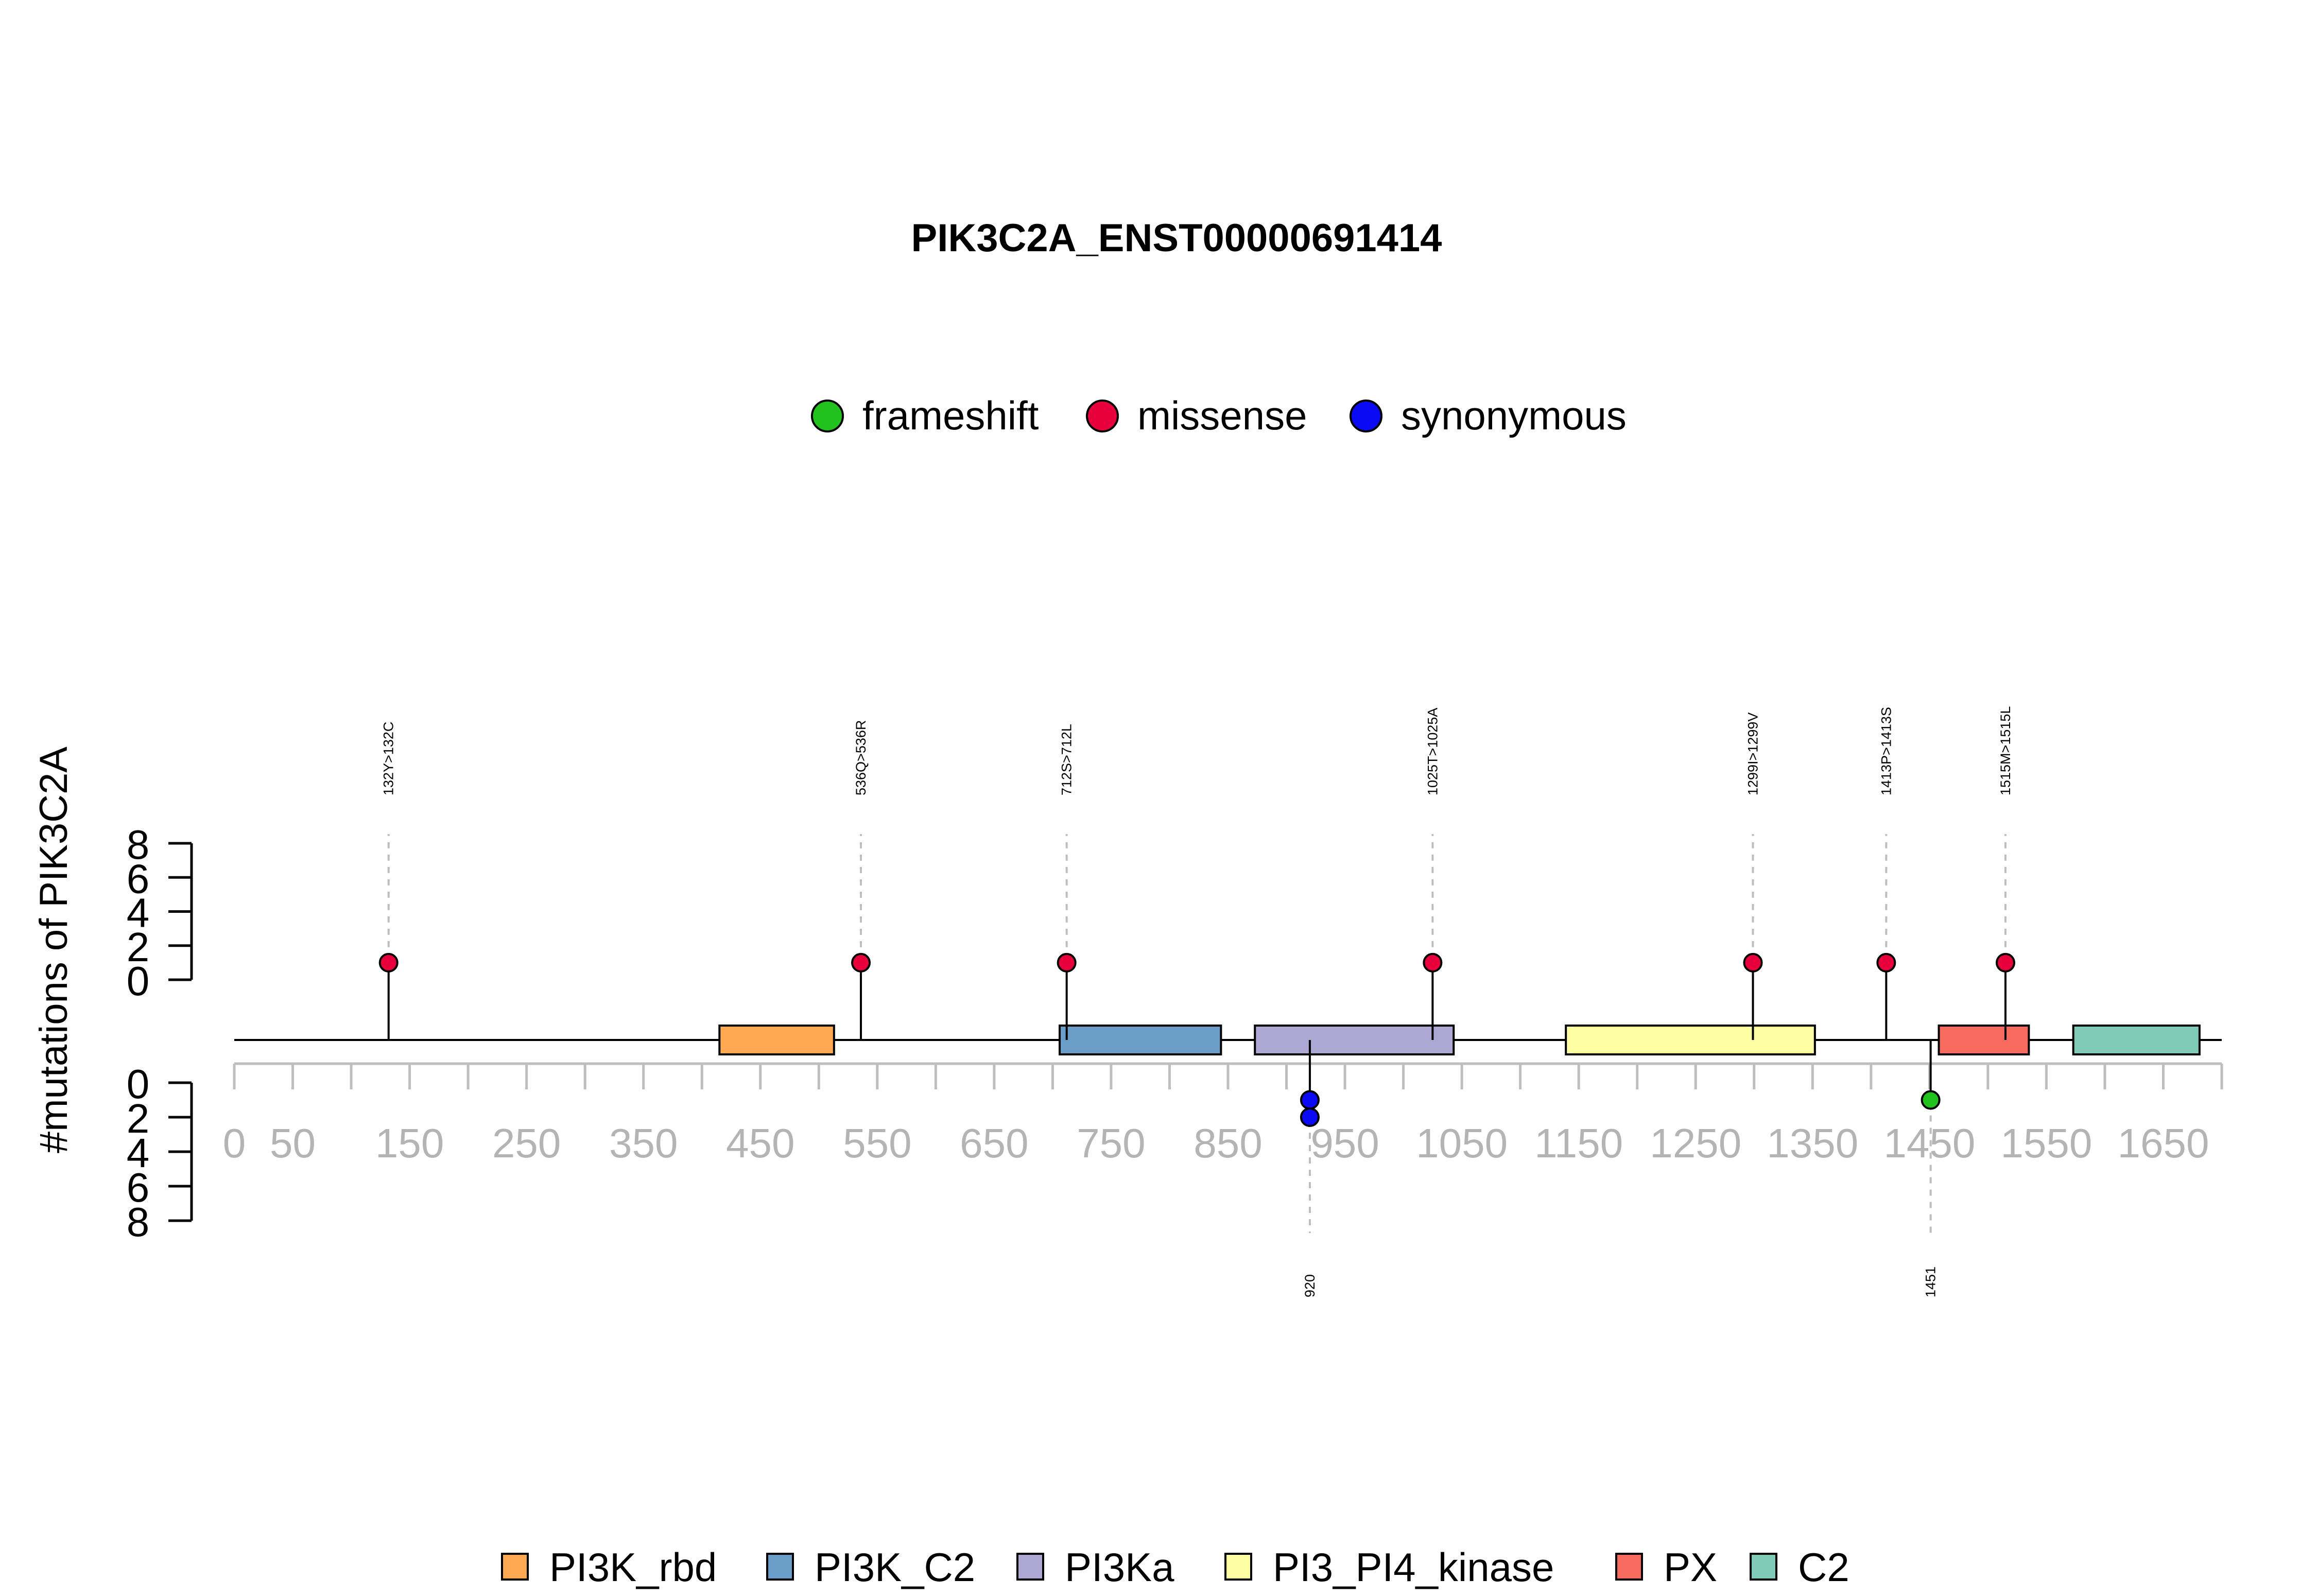 This screenshot has width=2317, height=1596. I want to click on domain-legend-swatch-PI3K_rbd, so click(515, 1567).